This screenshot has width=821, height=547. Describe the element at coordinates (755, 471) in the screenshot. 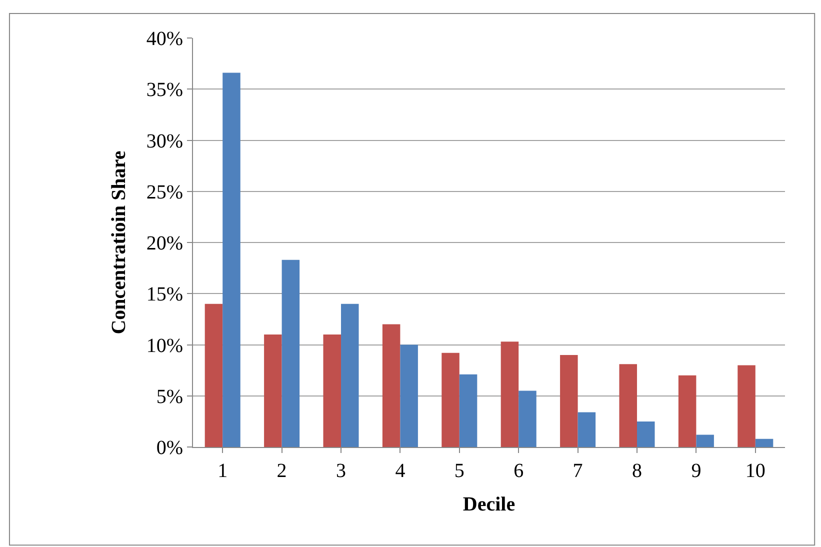

I see `x-tick-label: 10` at that location.